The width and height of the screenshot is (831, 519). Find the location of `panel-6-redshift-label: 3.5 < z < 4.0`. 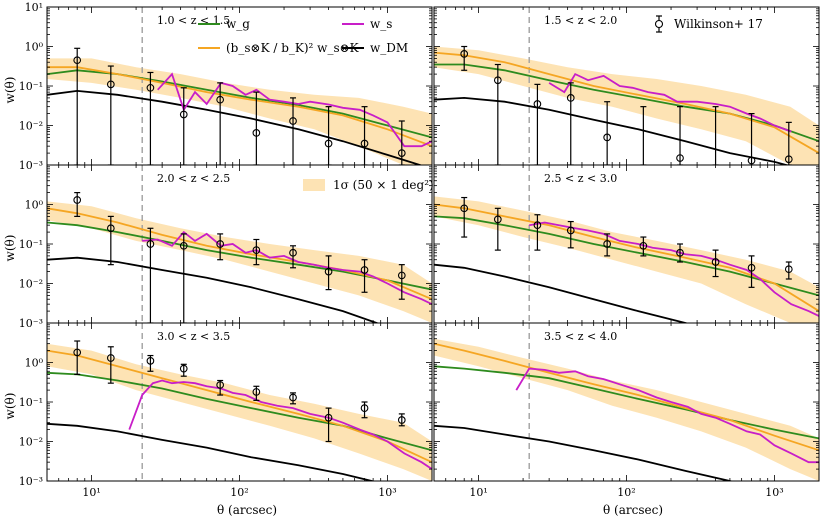

panel-6-redshift-label: 3.5 < z < 4.0 is located at coordinates (580, 336).